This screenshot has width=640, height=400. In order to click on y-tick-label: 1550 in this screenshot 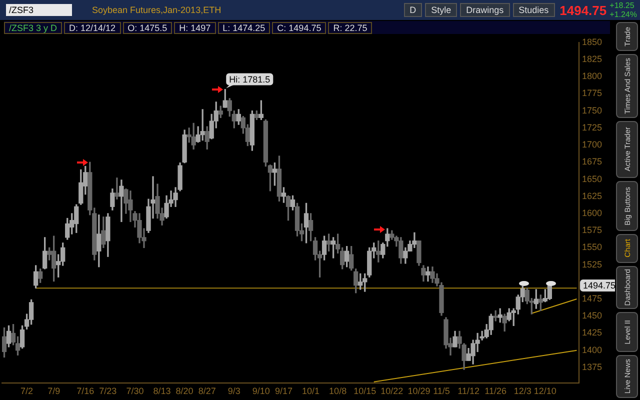, I will do `click(592, 247)`.